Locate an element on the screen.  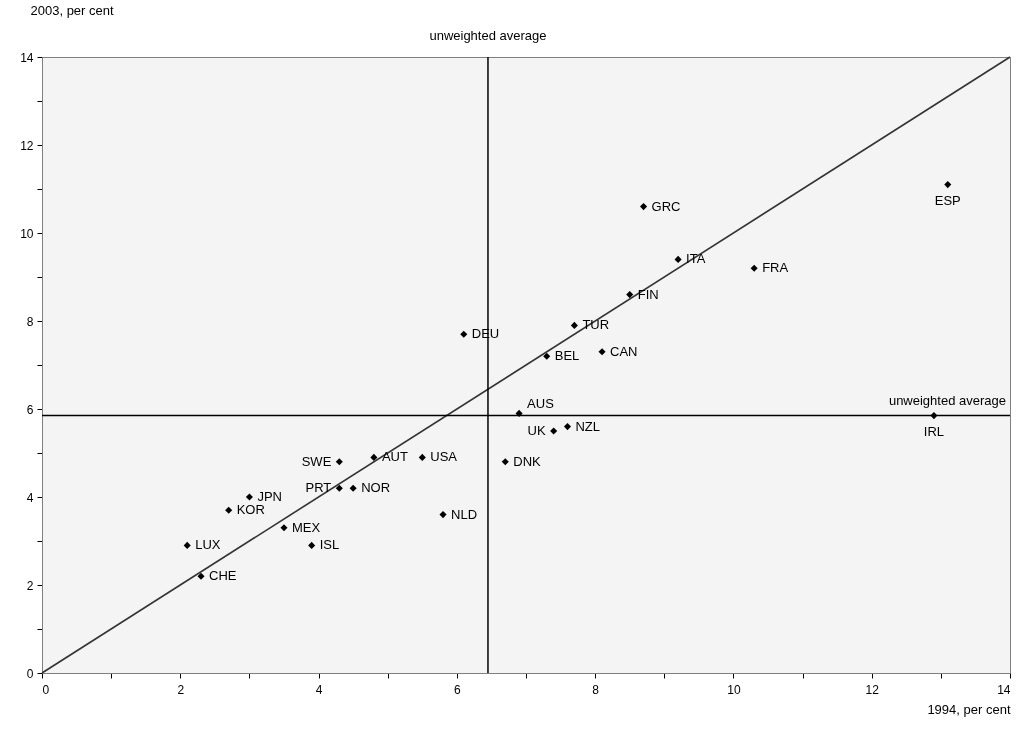
x-tick-label: 4 is located at coordinates (319, 689).